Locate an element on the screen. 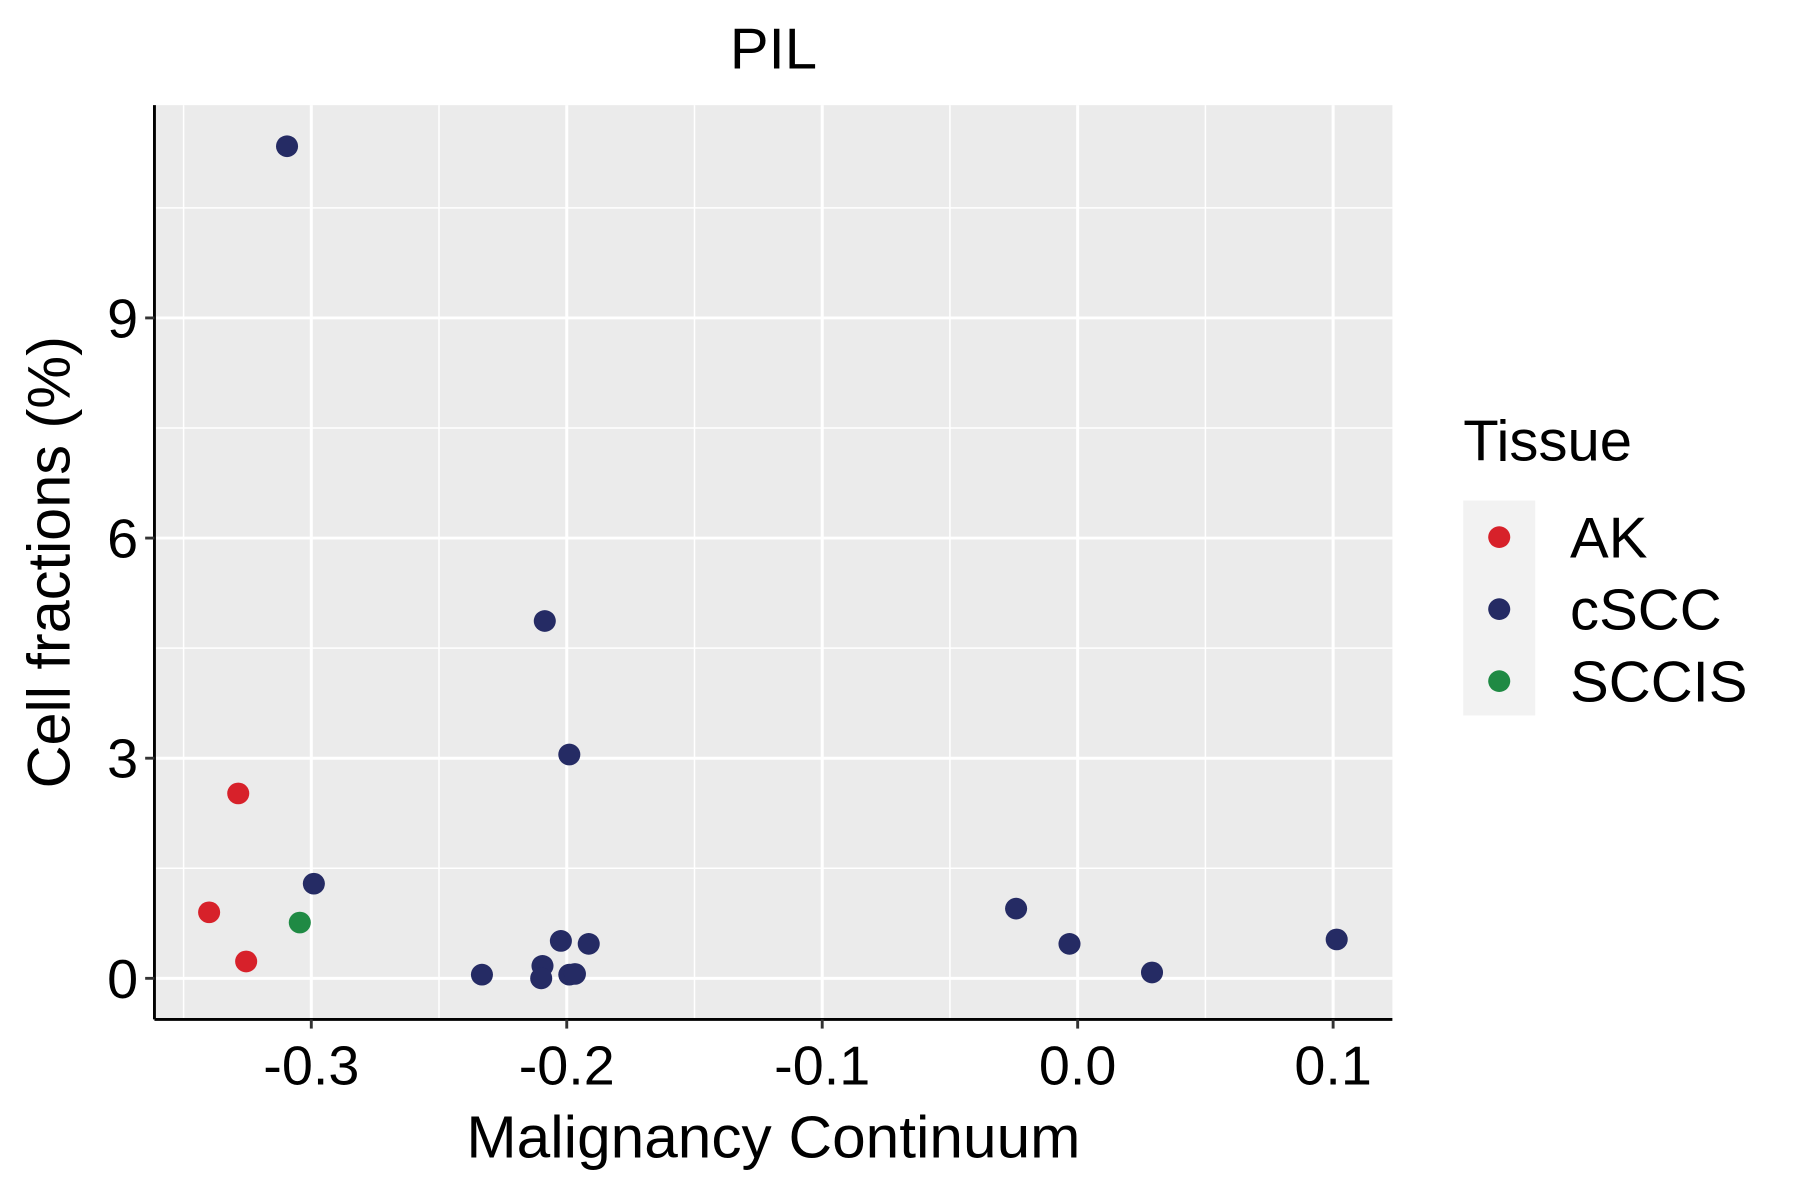  chart-title: PIL is located at coordinates (773, 49).